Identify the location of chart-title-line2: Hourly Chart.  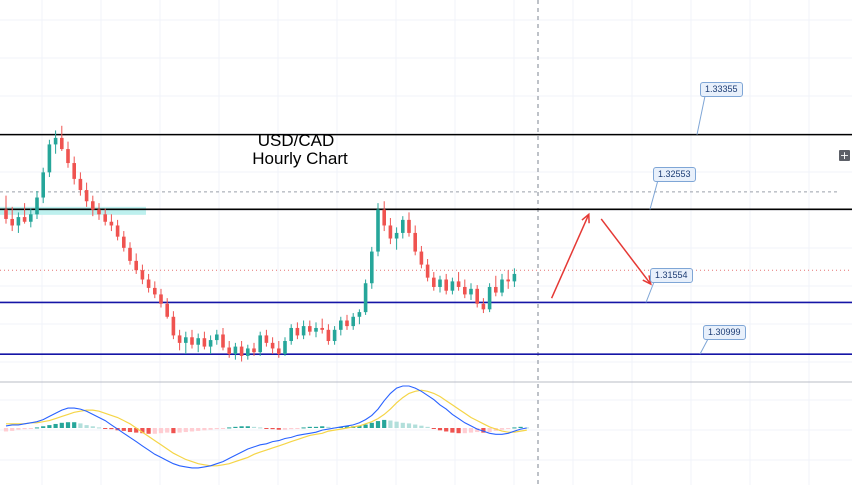
(300, 158).